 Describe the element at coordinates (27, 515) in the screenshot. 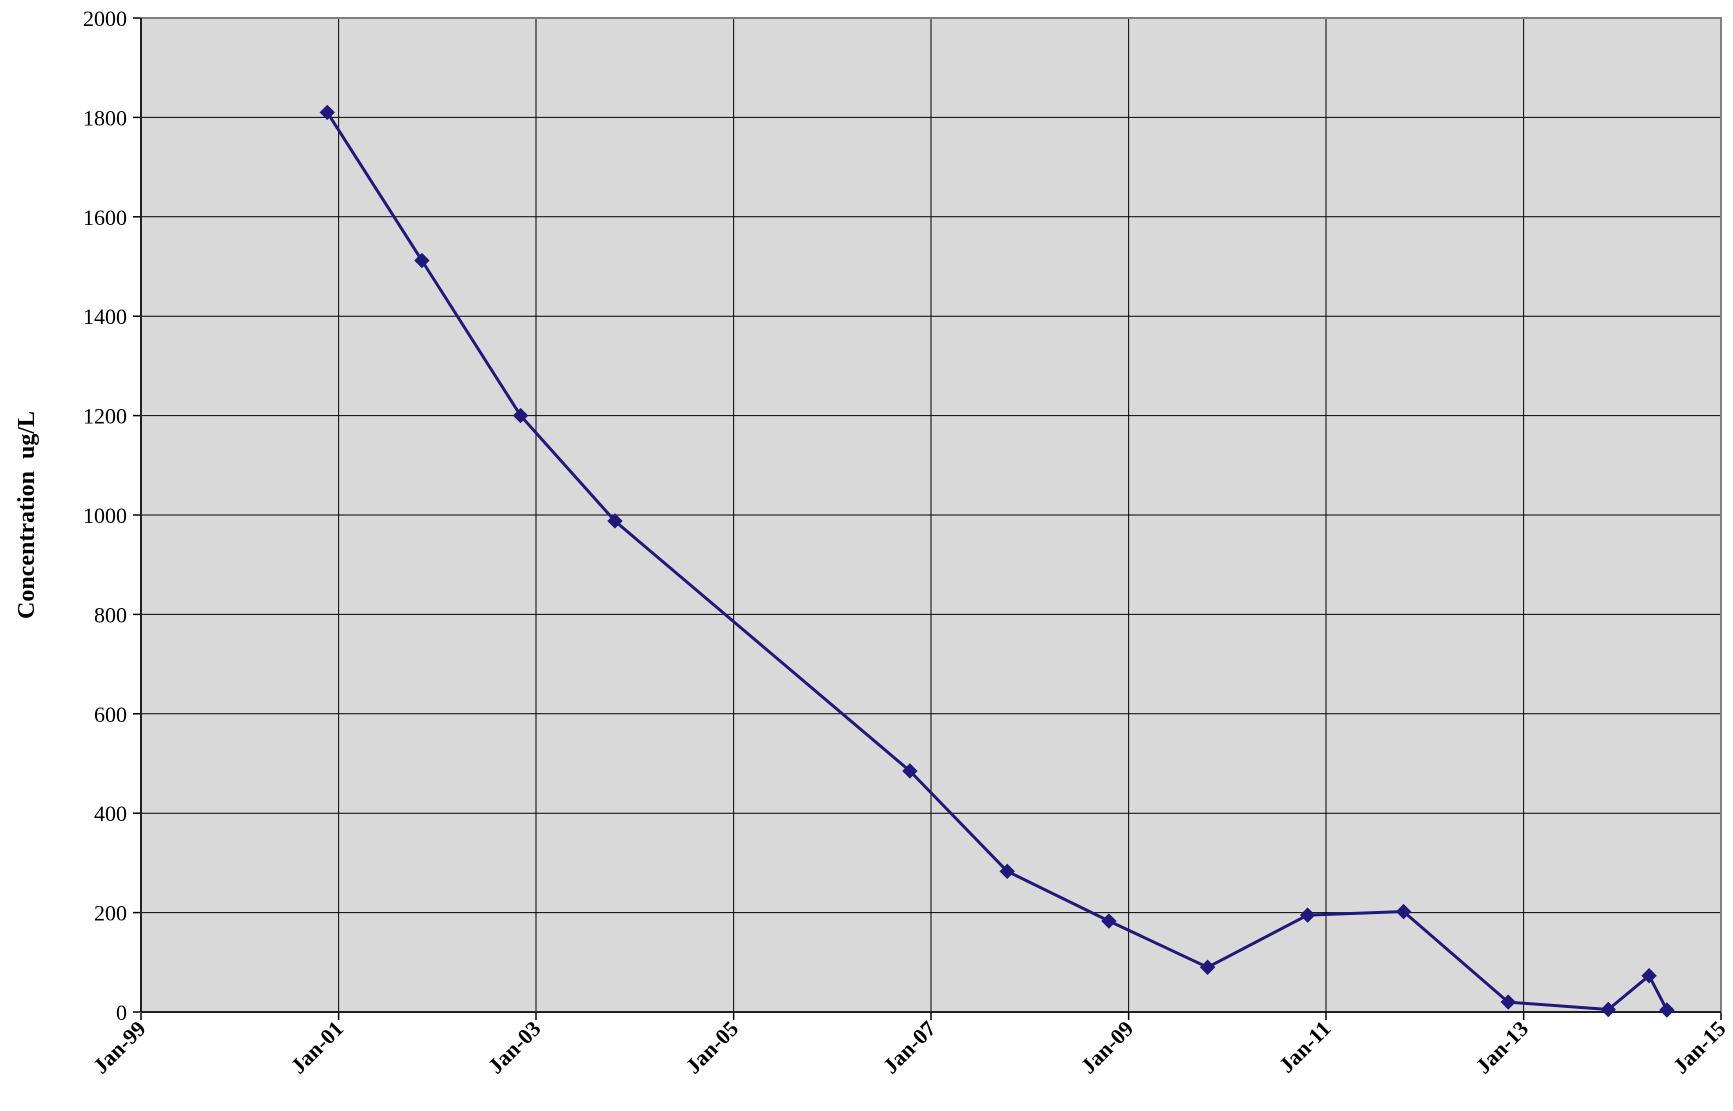

I see `y-axis-label: Concentration ug/L` at that location.